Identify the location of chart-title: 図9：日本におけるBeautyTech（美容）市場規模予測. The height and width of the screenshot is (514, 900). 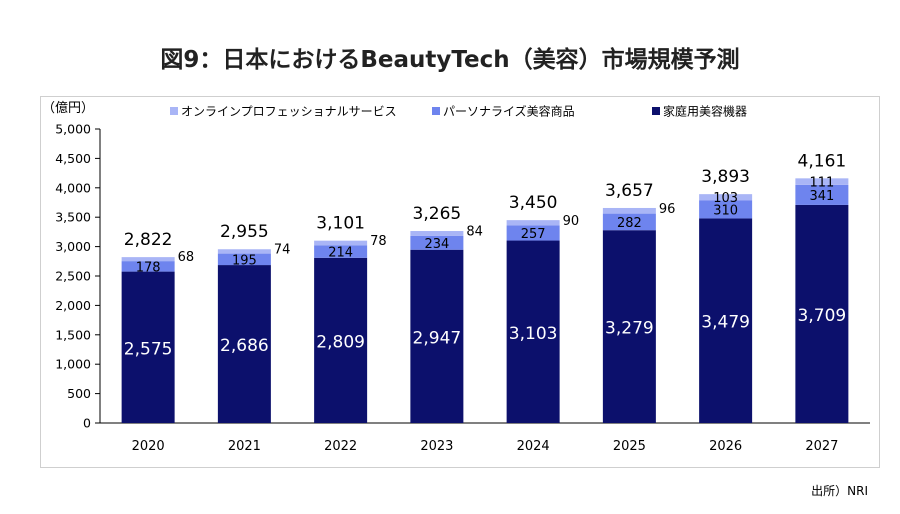
(450, 60).